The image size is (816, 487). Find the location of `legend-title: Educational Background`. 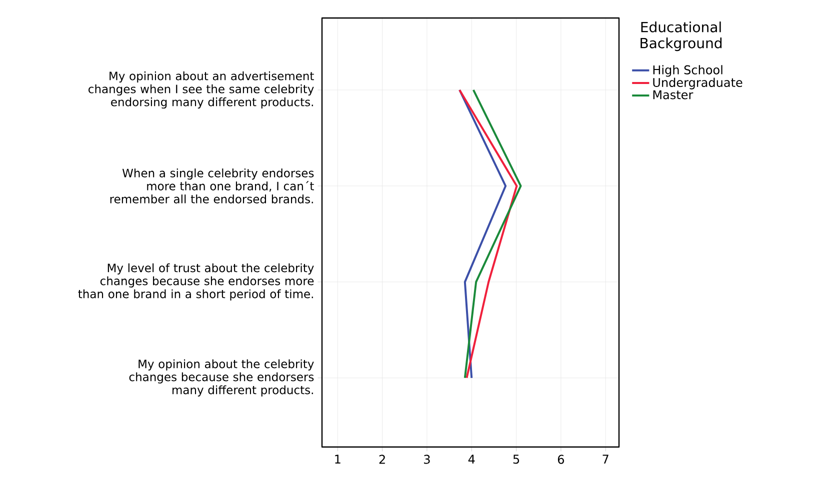

legend-title: Educational Background is located at coordinates (681, 37).